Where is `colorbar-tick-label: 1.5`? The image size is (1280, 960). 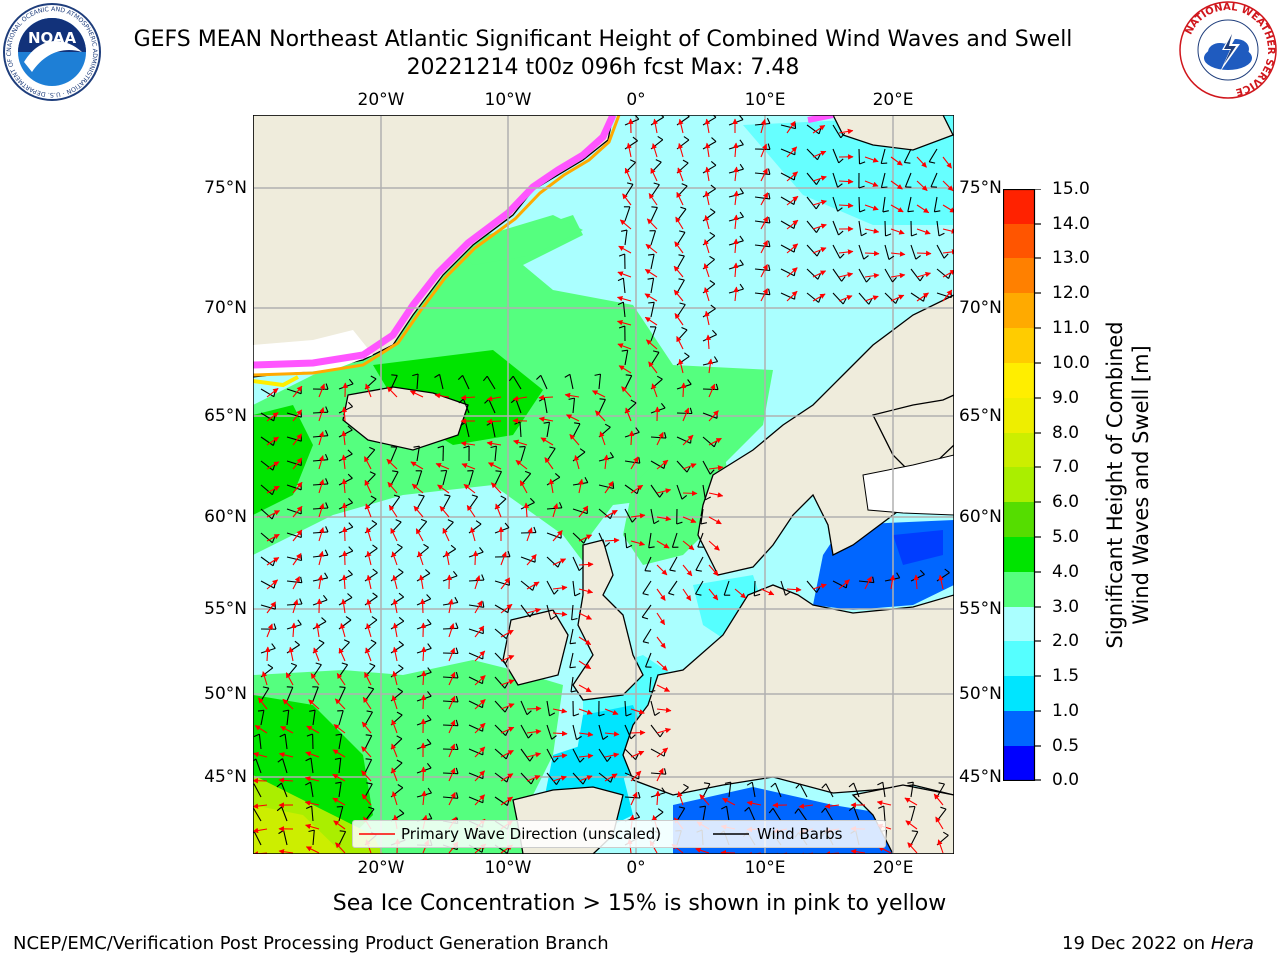 colorbar-tick-label: 1.5 is located at coordinates (1066, 676).